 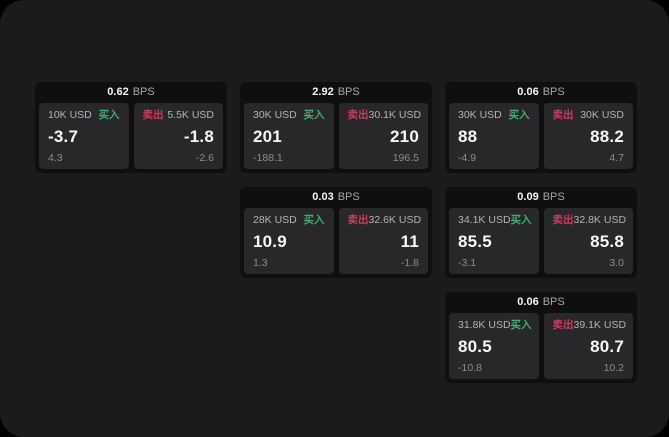 I want to click on buy-price: 201, so click(x=267, y=136).